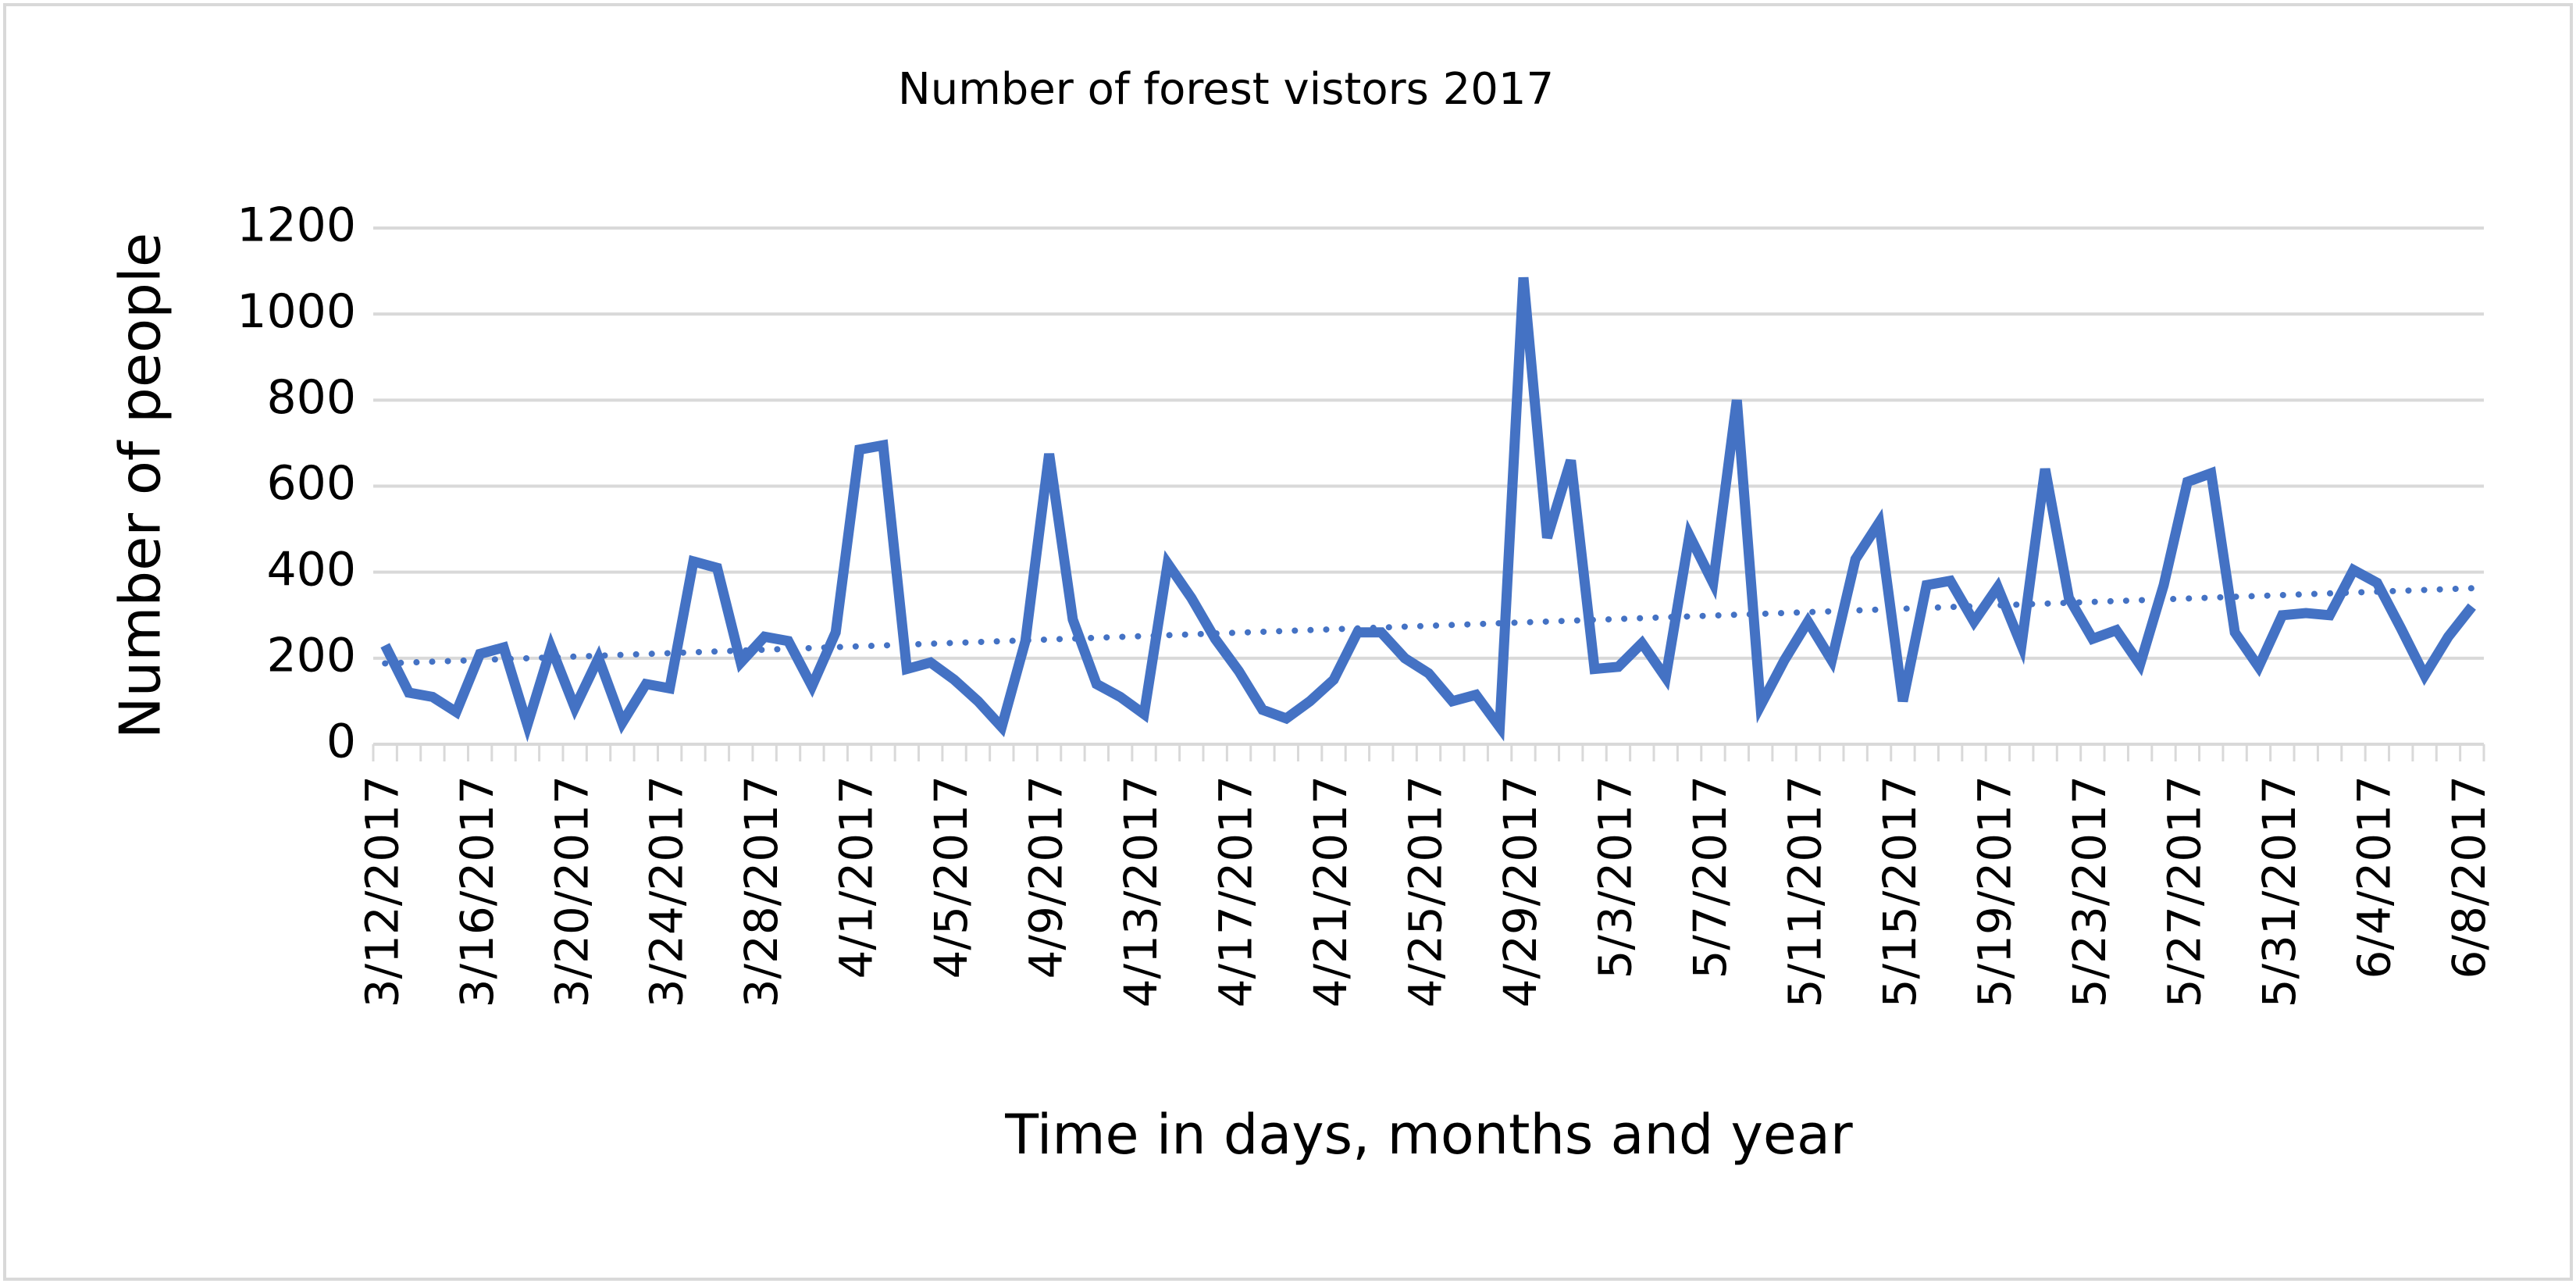 This screenshot has height=1287, width=2576. I want to click on x-tick-label: 6/8/2017, so click(2469, 877).